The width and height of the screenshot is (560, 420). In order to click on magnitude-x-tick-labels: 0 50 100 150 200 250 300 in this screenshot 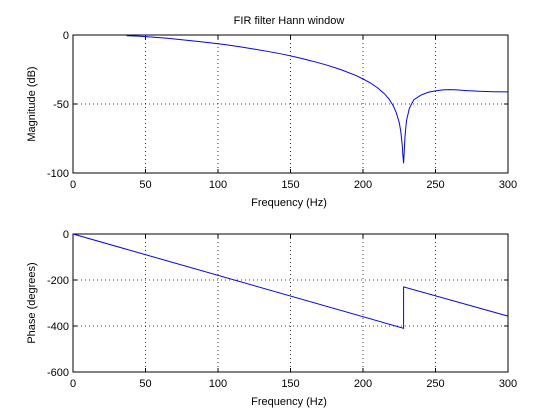, I will do `click(293, 185)`.